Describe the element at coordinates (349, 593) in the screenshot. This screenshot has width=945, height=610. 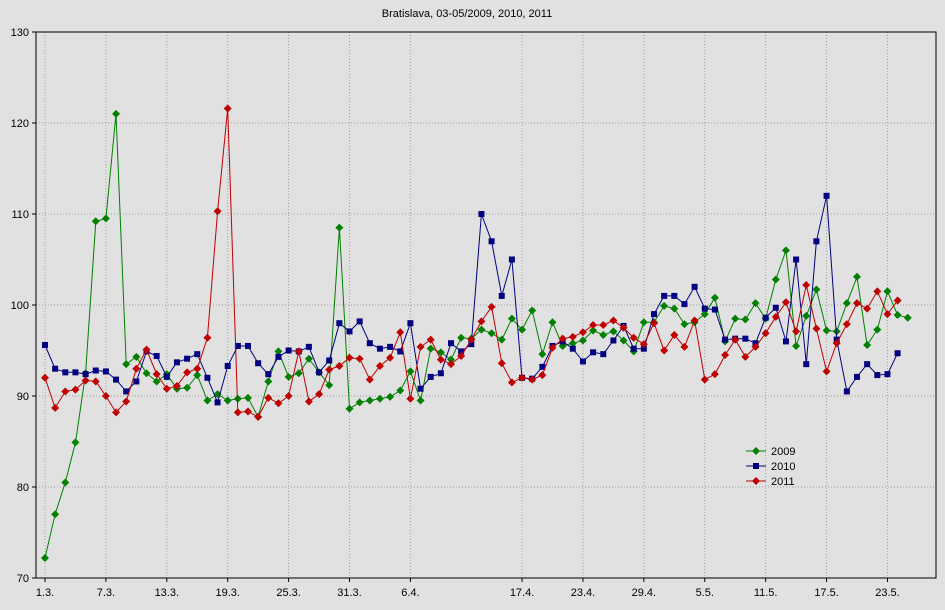
I see `x-tick-label: 31.3.` at that location.